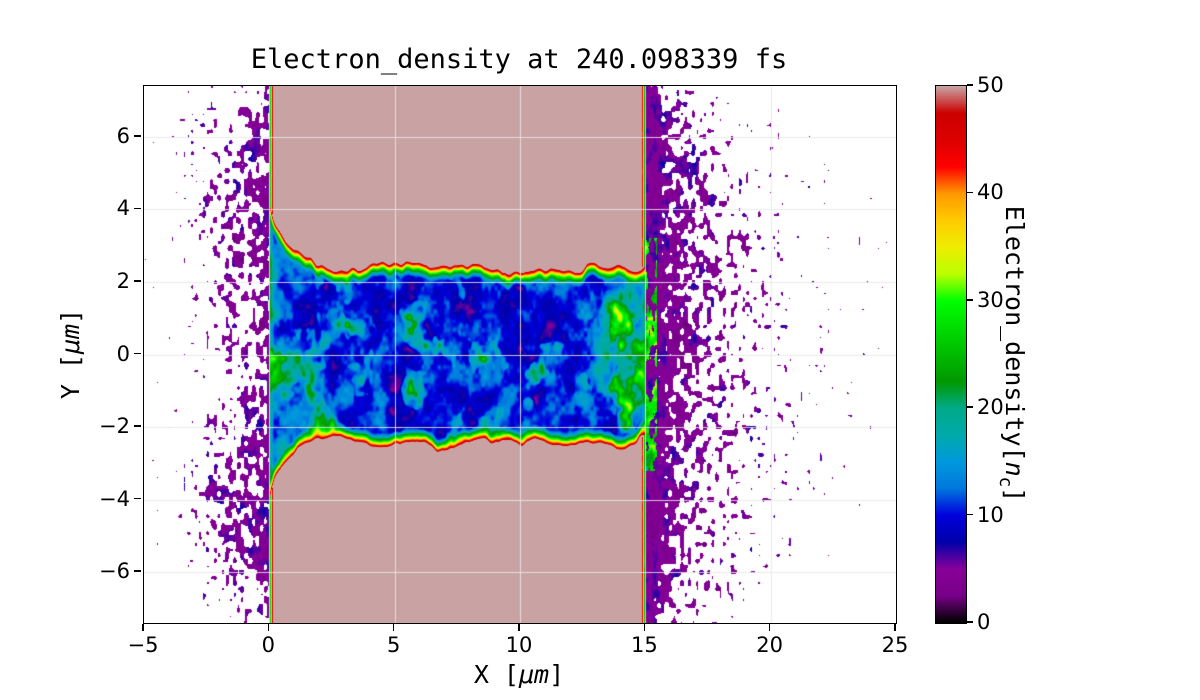  I want to click on colorbar-tick-label: 50, so click(990, 85).